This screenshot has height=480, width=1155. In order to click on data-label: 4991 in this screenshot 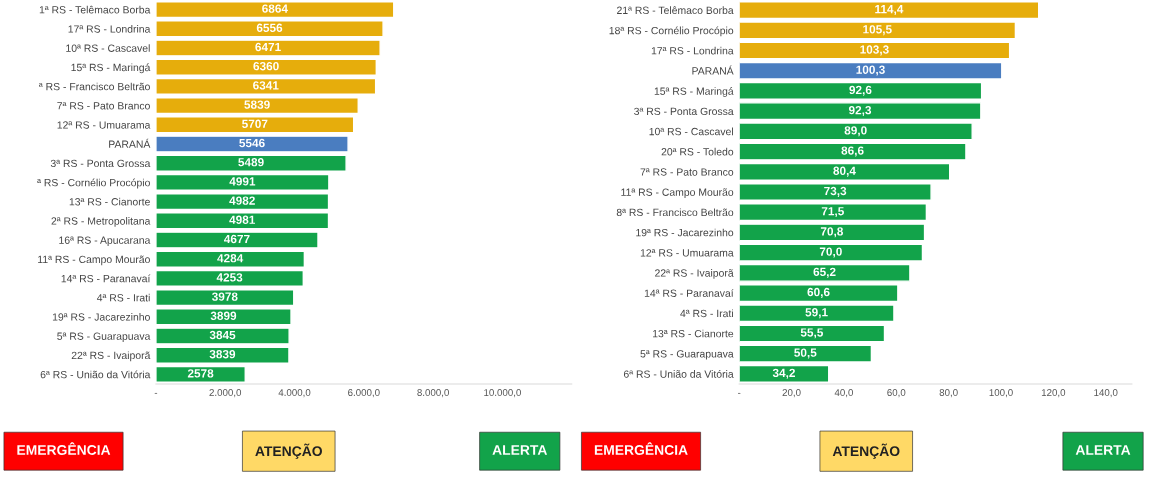, I will do `click(242, 181)`.